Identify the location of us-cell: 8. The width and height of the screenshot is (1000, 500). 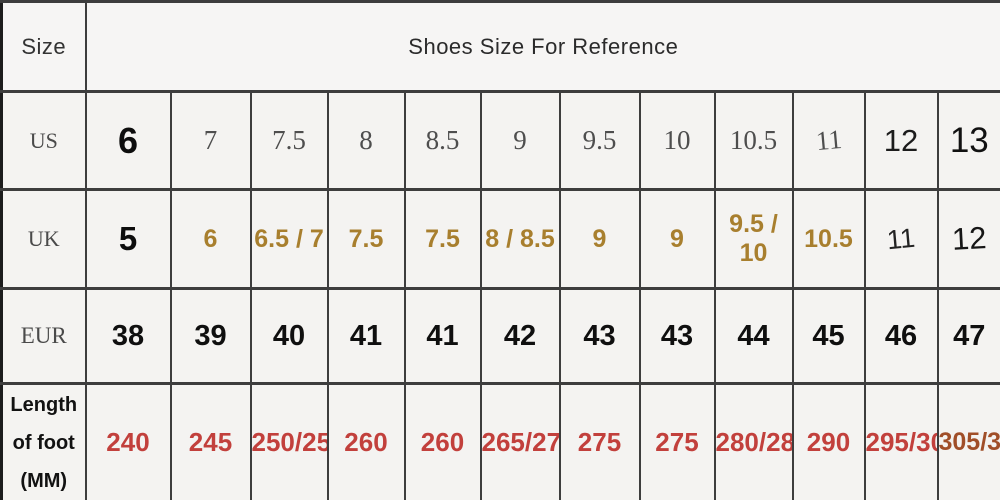
(366, 140).